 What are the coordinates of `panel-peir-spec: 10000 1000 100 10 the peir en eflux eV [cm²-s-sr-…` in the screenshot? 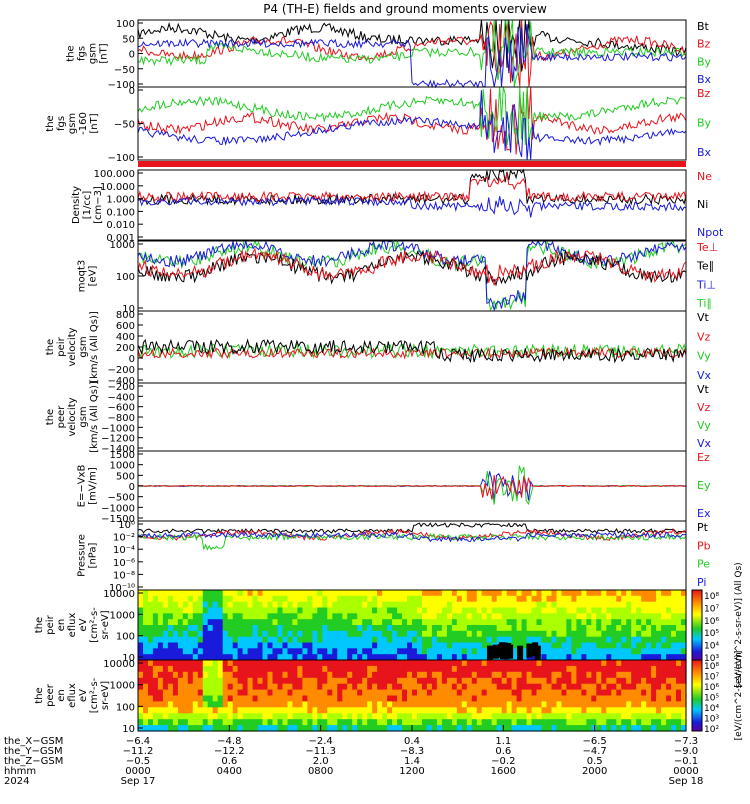 It's located at (389, 624).